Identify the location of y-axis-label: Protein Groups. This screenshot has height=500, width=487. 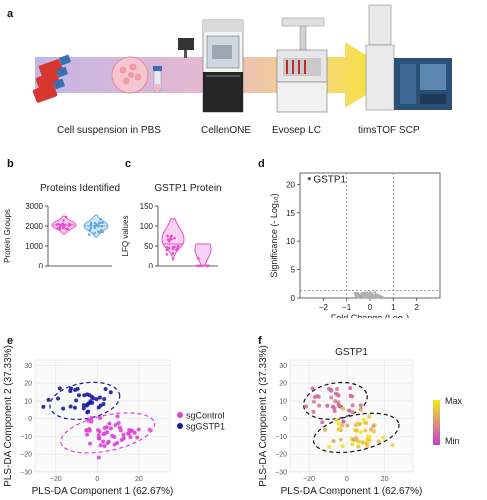
(7, 236).